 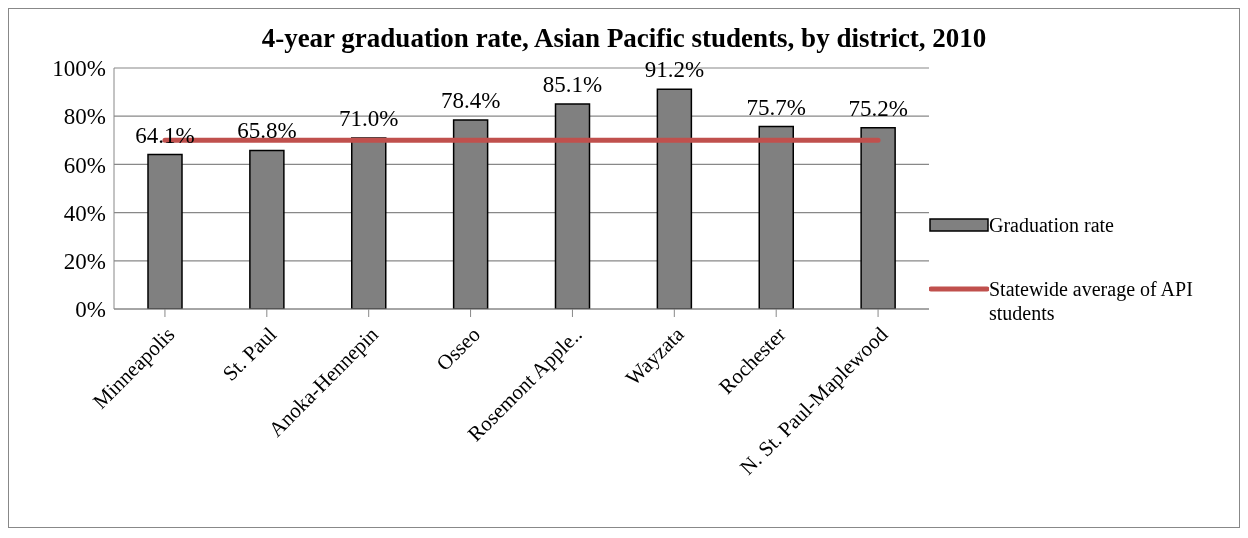 I want to click on data-label: 78.4%, so click(x=470, y=101).